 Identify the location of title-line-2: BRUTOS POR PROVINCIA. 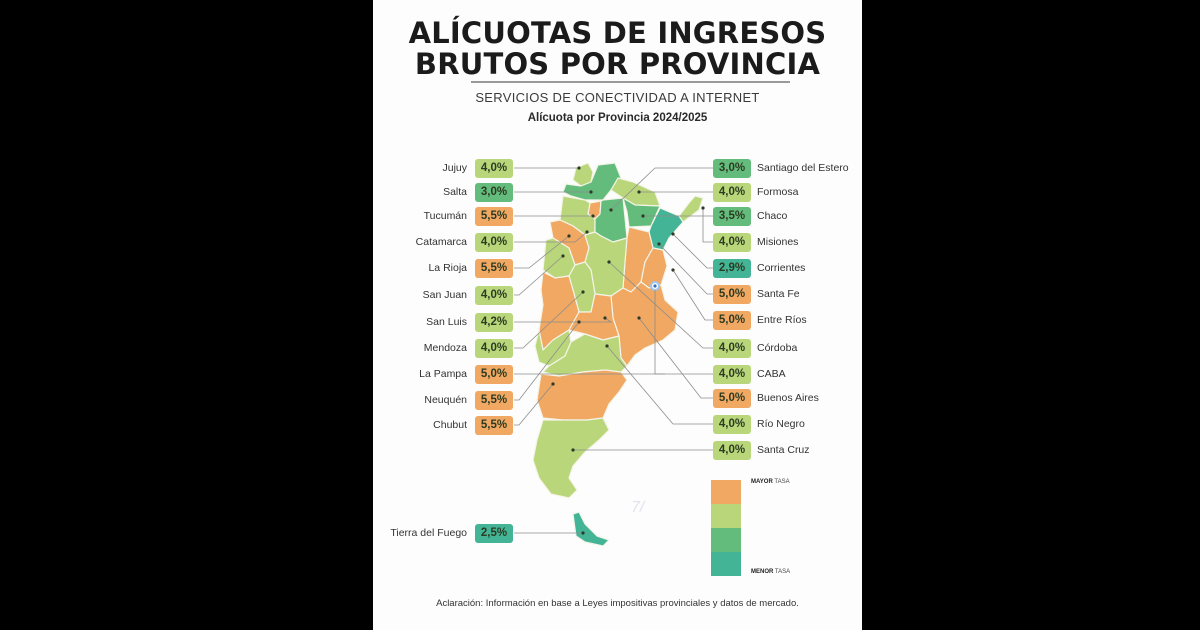
(617, 64).